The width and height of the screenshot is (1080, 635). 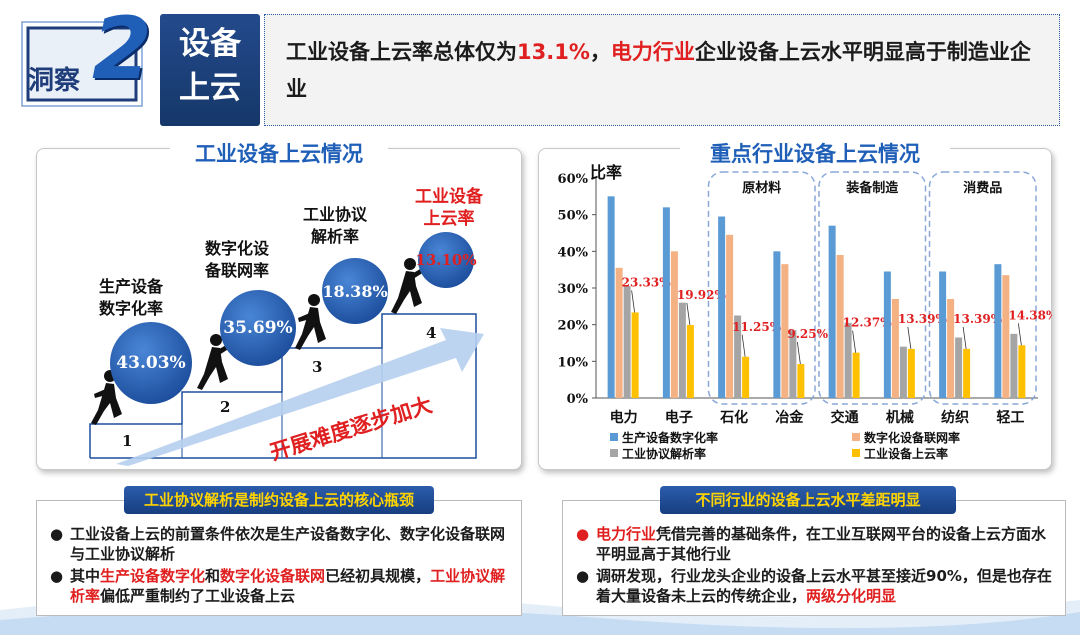 What do you see at coordinates (213, 576) in the screenshot?
I see `bullet-text-c: 和` at bounding box center [213, 576].